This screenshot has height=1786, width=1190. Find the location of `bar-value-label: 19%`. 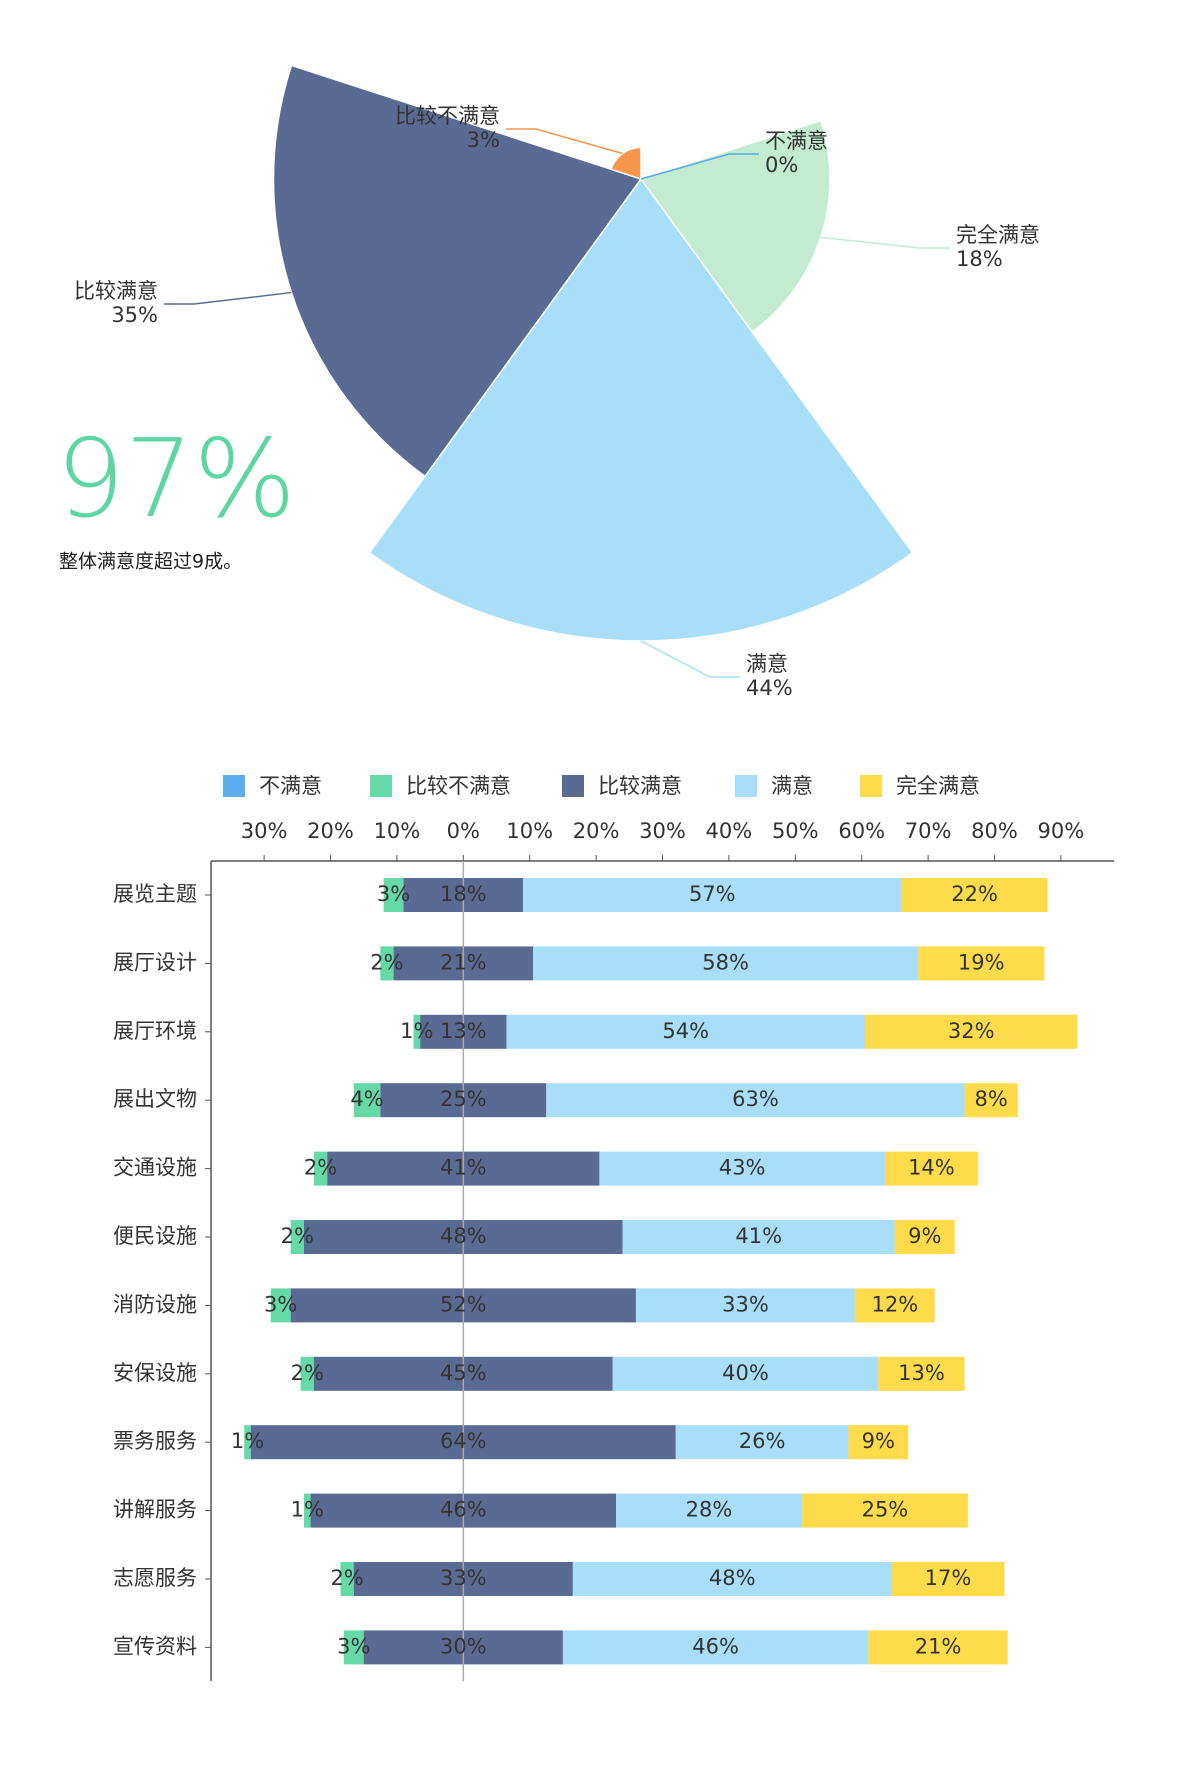

bar-value-label: 19% is located at coordinates (981, 962).